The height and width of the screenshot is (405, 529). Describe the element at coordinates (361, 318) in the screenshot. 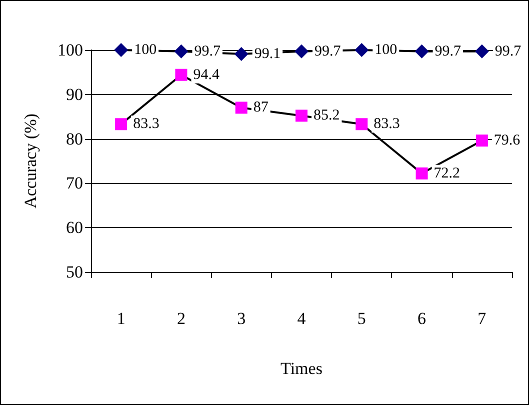

I see `x-tick-label: 5` at that location.